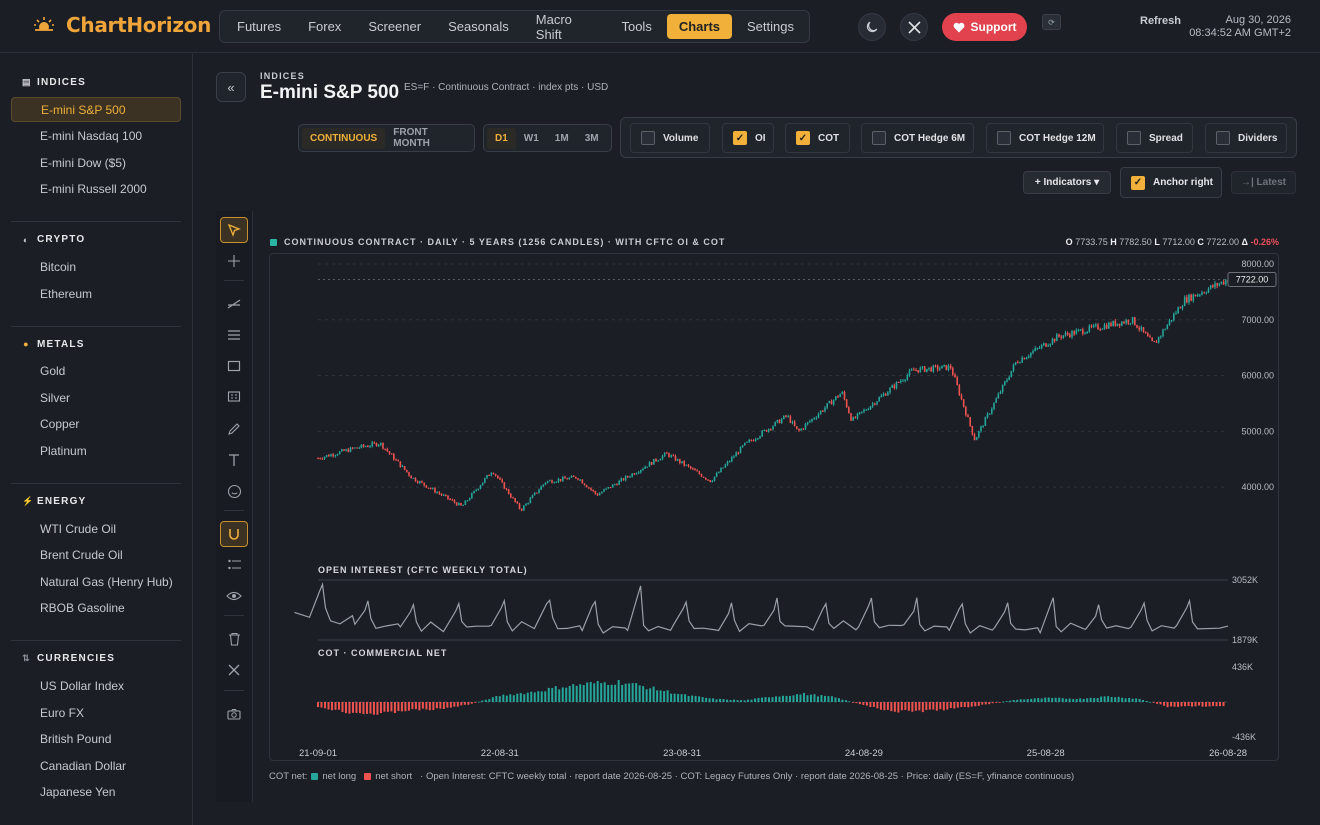 Image resolution: width=1320 pixels, height=825 pixels. Describe the element at coordinates (259, 26) in the screenshot. I see `nav-futures: Futures` at that location.